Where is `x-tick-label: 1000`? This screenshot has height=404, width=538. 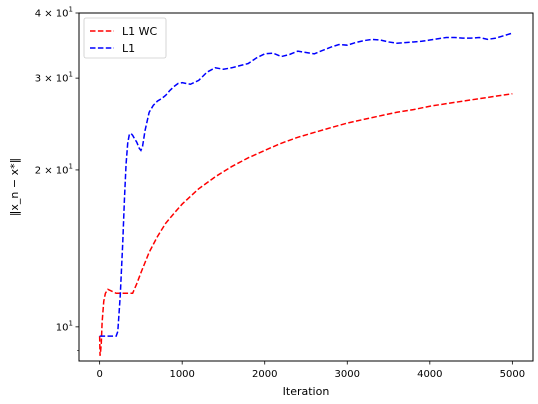 x-tick-label: 1000 is located at coordinates (181, 374).